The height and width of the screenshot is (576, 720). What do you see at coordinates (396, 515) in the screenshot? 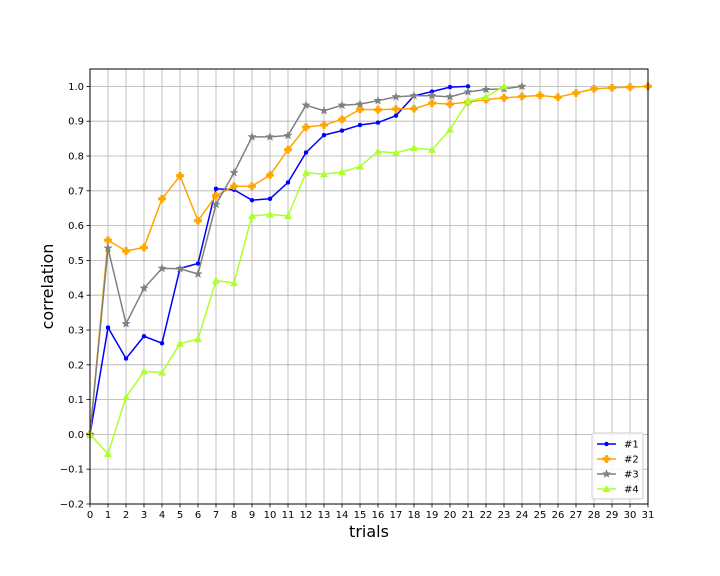
I see `x-tick-label: 17` at bounding box center [396, 515].